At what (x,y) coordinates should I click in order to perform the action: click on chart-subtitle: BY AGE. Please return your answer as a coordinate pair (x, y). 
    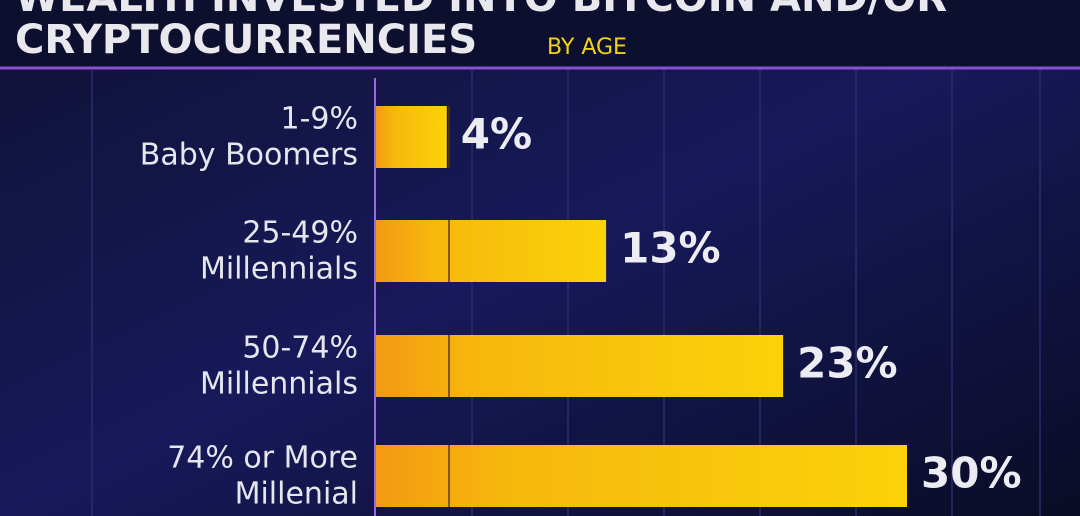
    Looking at the image, I should click on (587, 47).